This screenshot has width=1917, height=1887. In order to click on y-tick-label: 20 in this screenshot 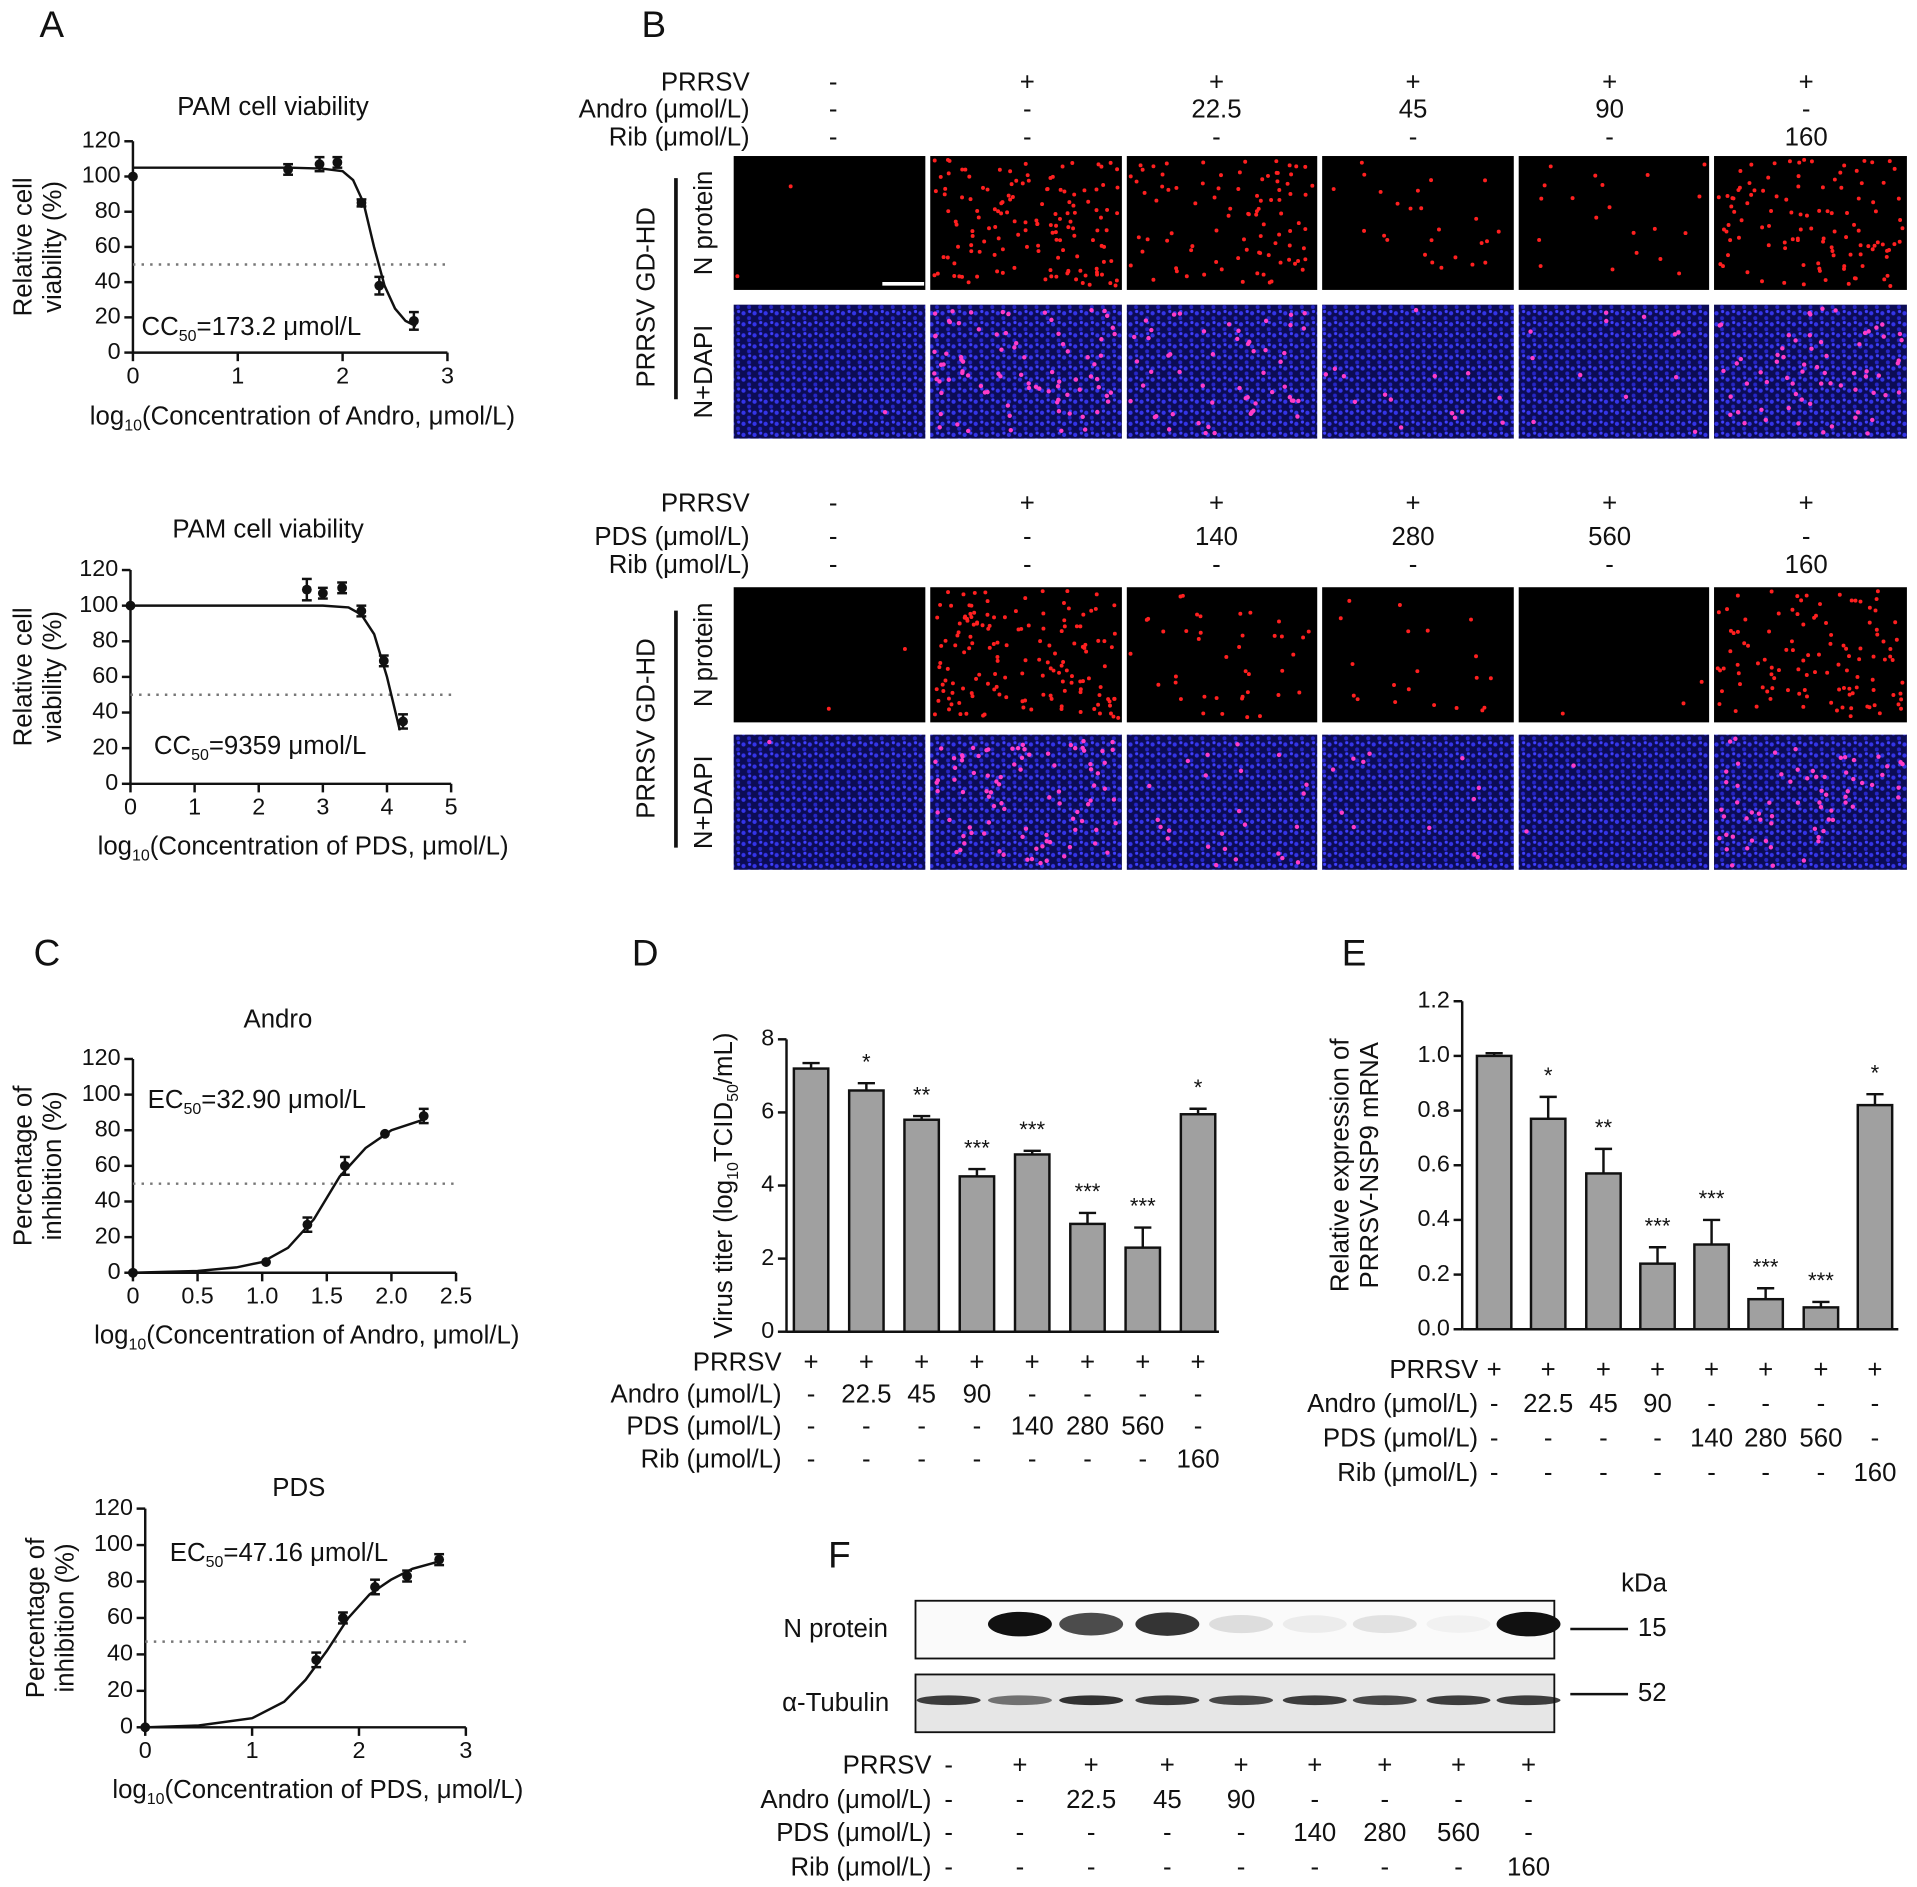, I will do `click(108, 316)`.